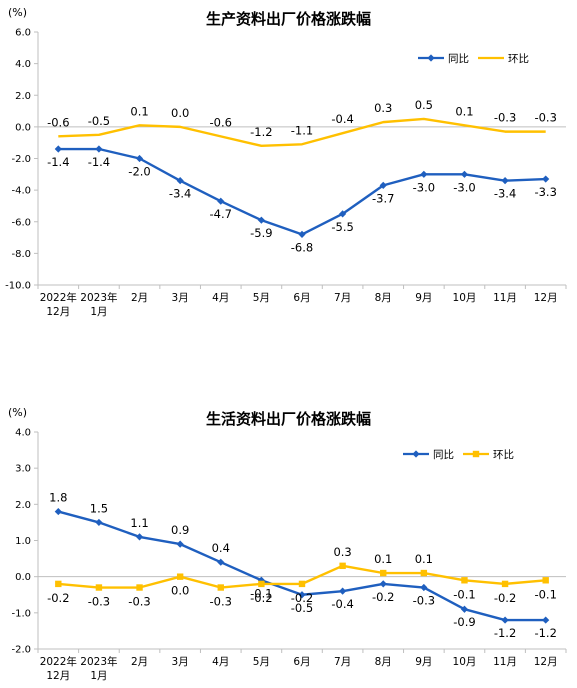 The image size is (577, 688). Describe the element at coordinates (424, 105) in the screenshot. I see `data-label: 0.5` at that location.